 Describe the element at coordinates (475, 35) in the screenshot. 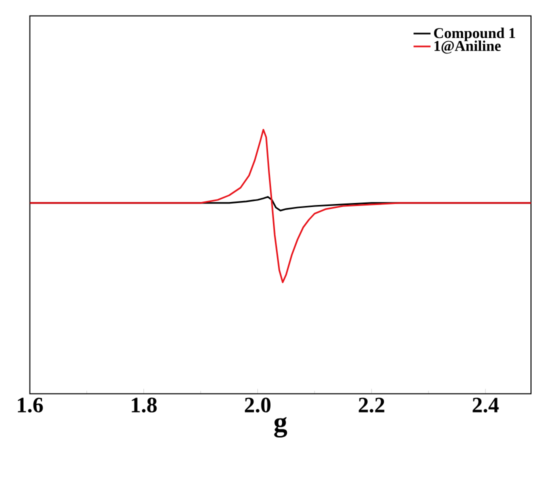

I see `legend-label: Compound 1` at that location.